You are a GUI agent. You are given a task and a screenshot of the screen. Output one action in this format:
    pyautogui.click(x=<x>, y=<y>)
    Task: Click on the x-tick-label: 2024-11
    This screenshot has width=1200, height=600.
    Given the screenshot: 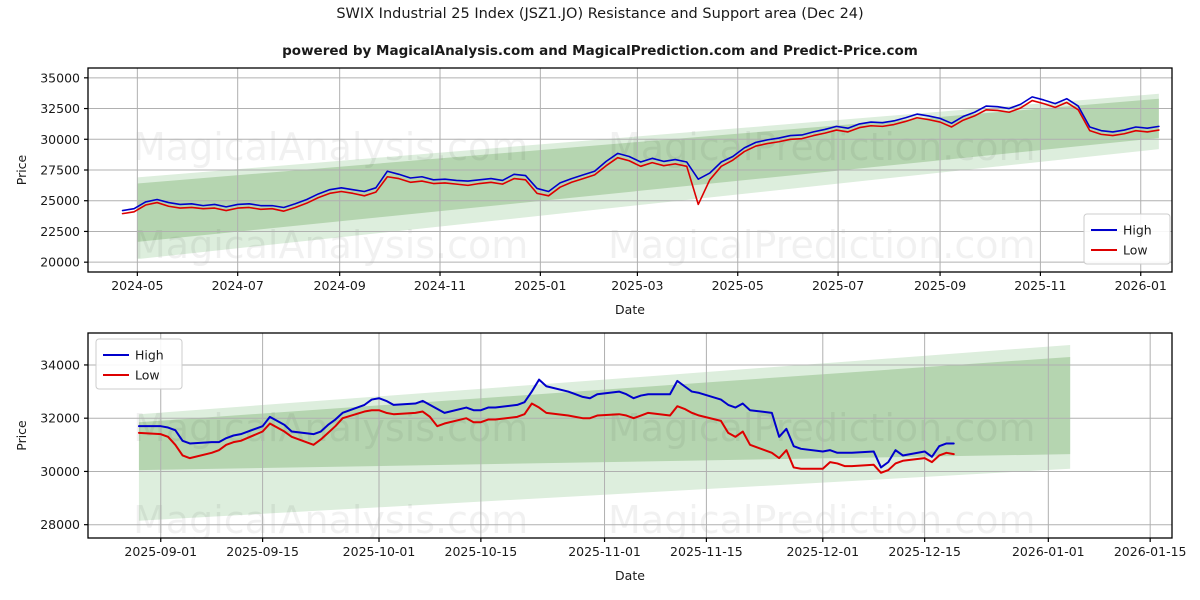 What is the action you would take?
    pyautogui.click(x=440, y=285)
    